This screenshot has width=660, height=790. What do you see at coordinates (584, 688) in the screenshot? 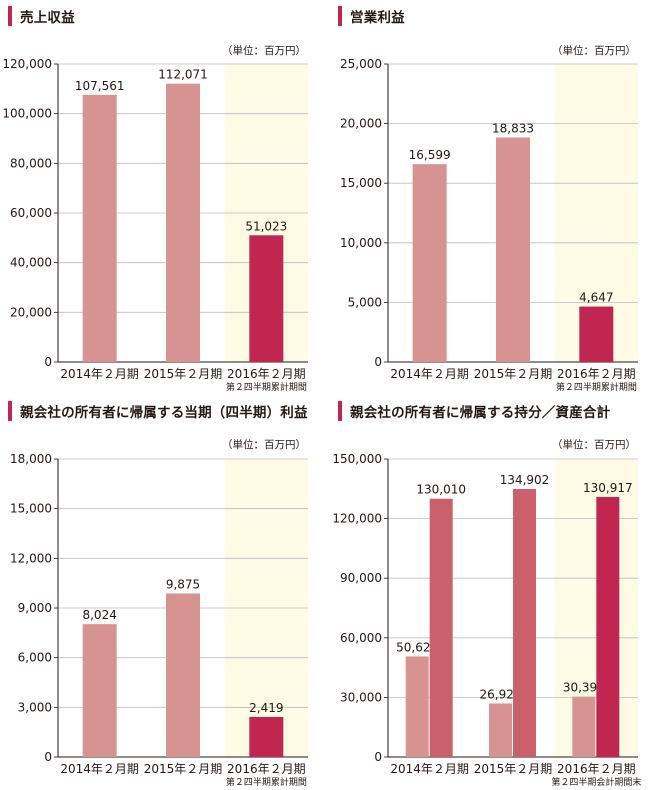
I see `data-label: 30,393` at bounding box center [584, 688].